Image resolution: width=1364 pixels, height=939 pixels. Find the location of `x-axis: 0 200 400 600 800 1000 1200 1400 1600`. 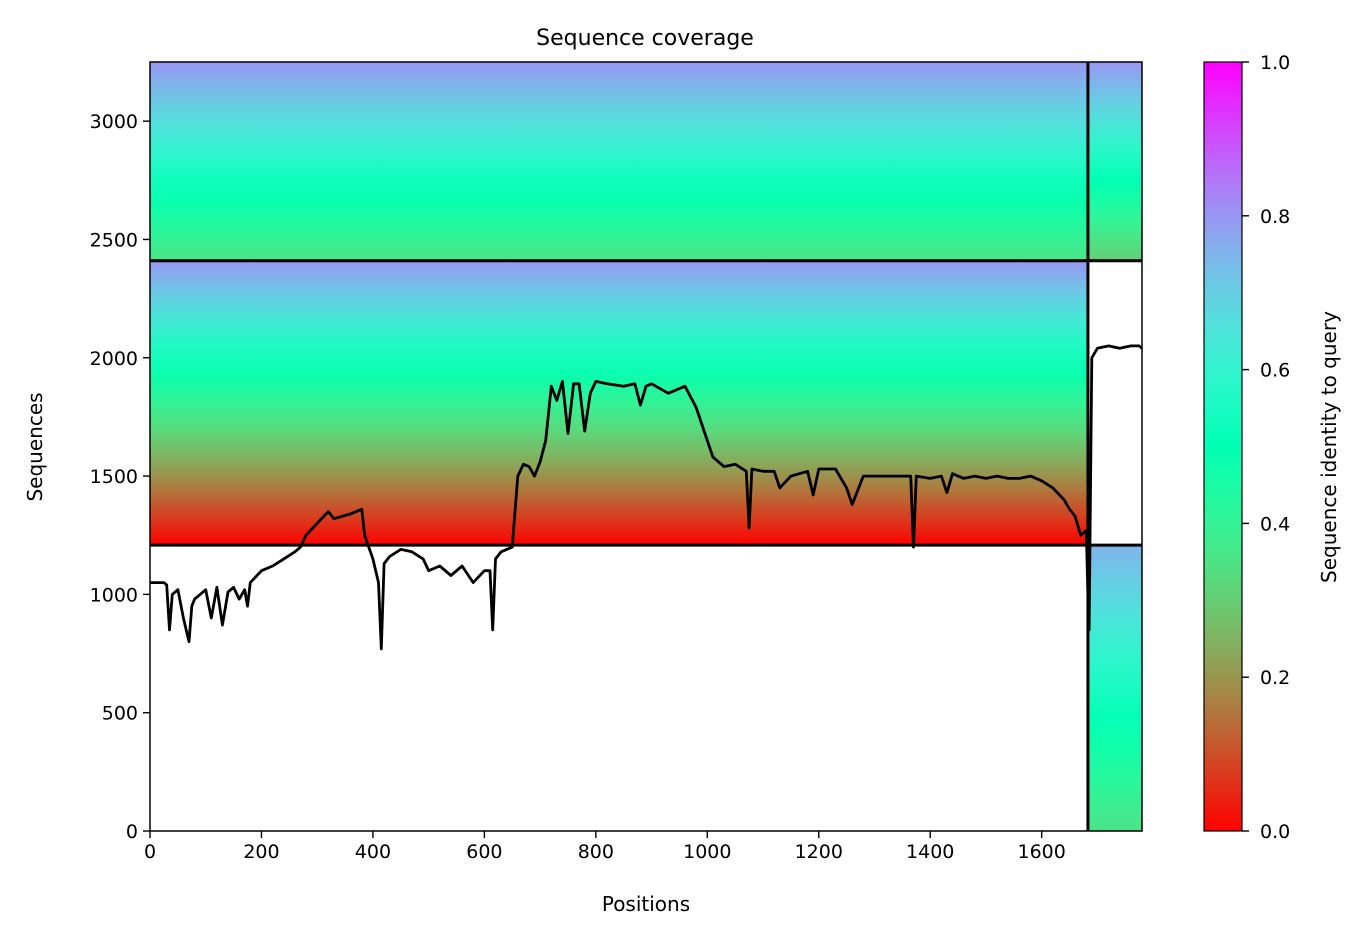

x-axis: 0 200 400 600 800 1000 1200 1400 1600 is located at coordinates (605, 847).